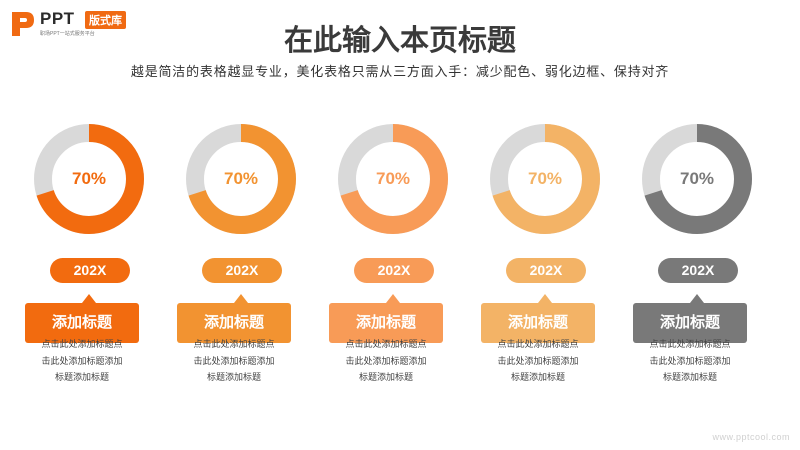  What do you see at coordinates (57, 18) in the screenshot?
I see `logo-text: PPT` at bounding box center [57, 18].